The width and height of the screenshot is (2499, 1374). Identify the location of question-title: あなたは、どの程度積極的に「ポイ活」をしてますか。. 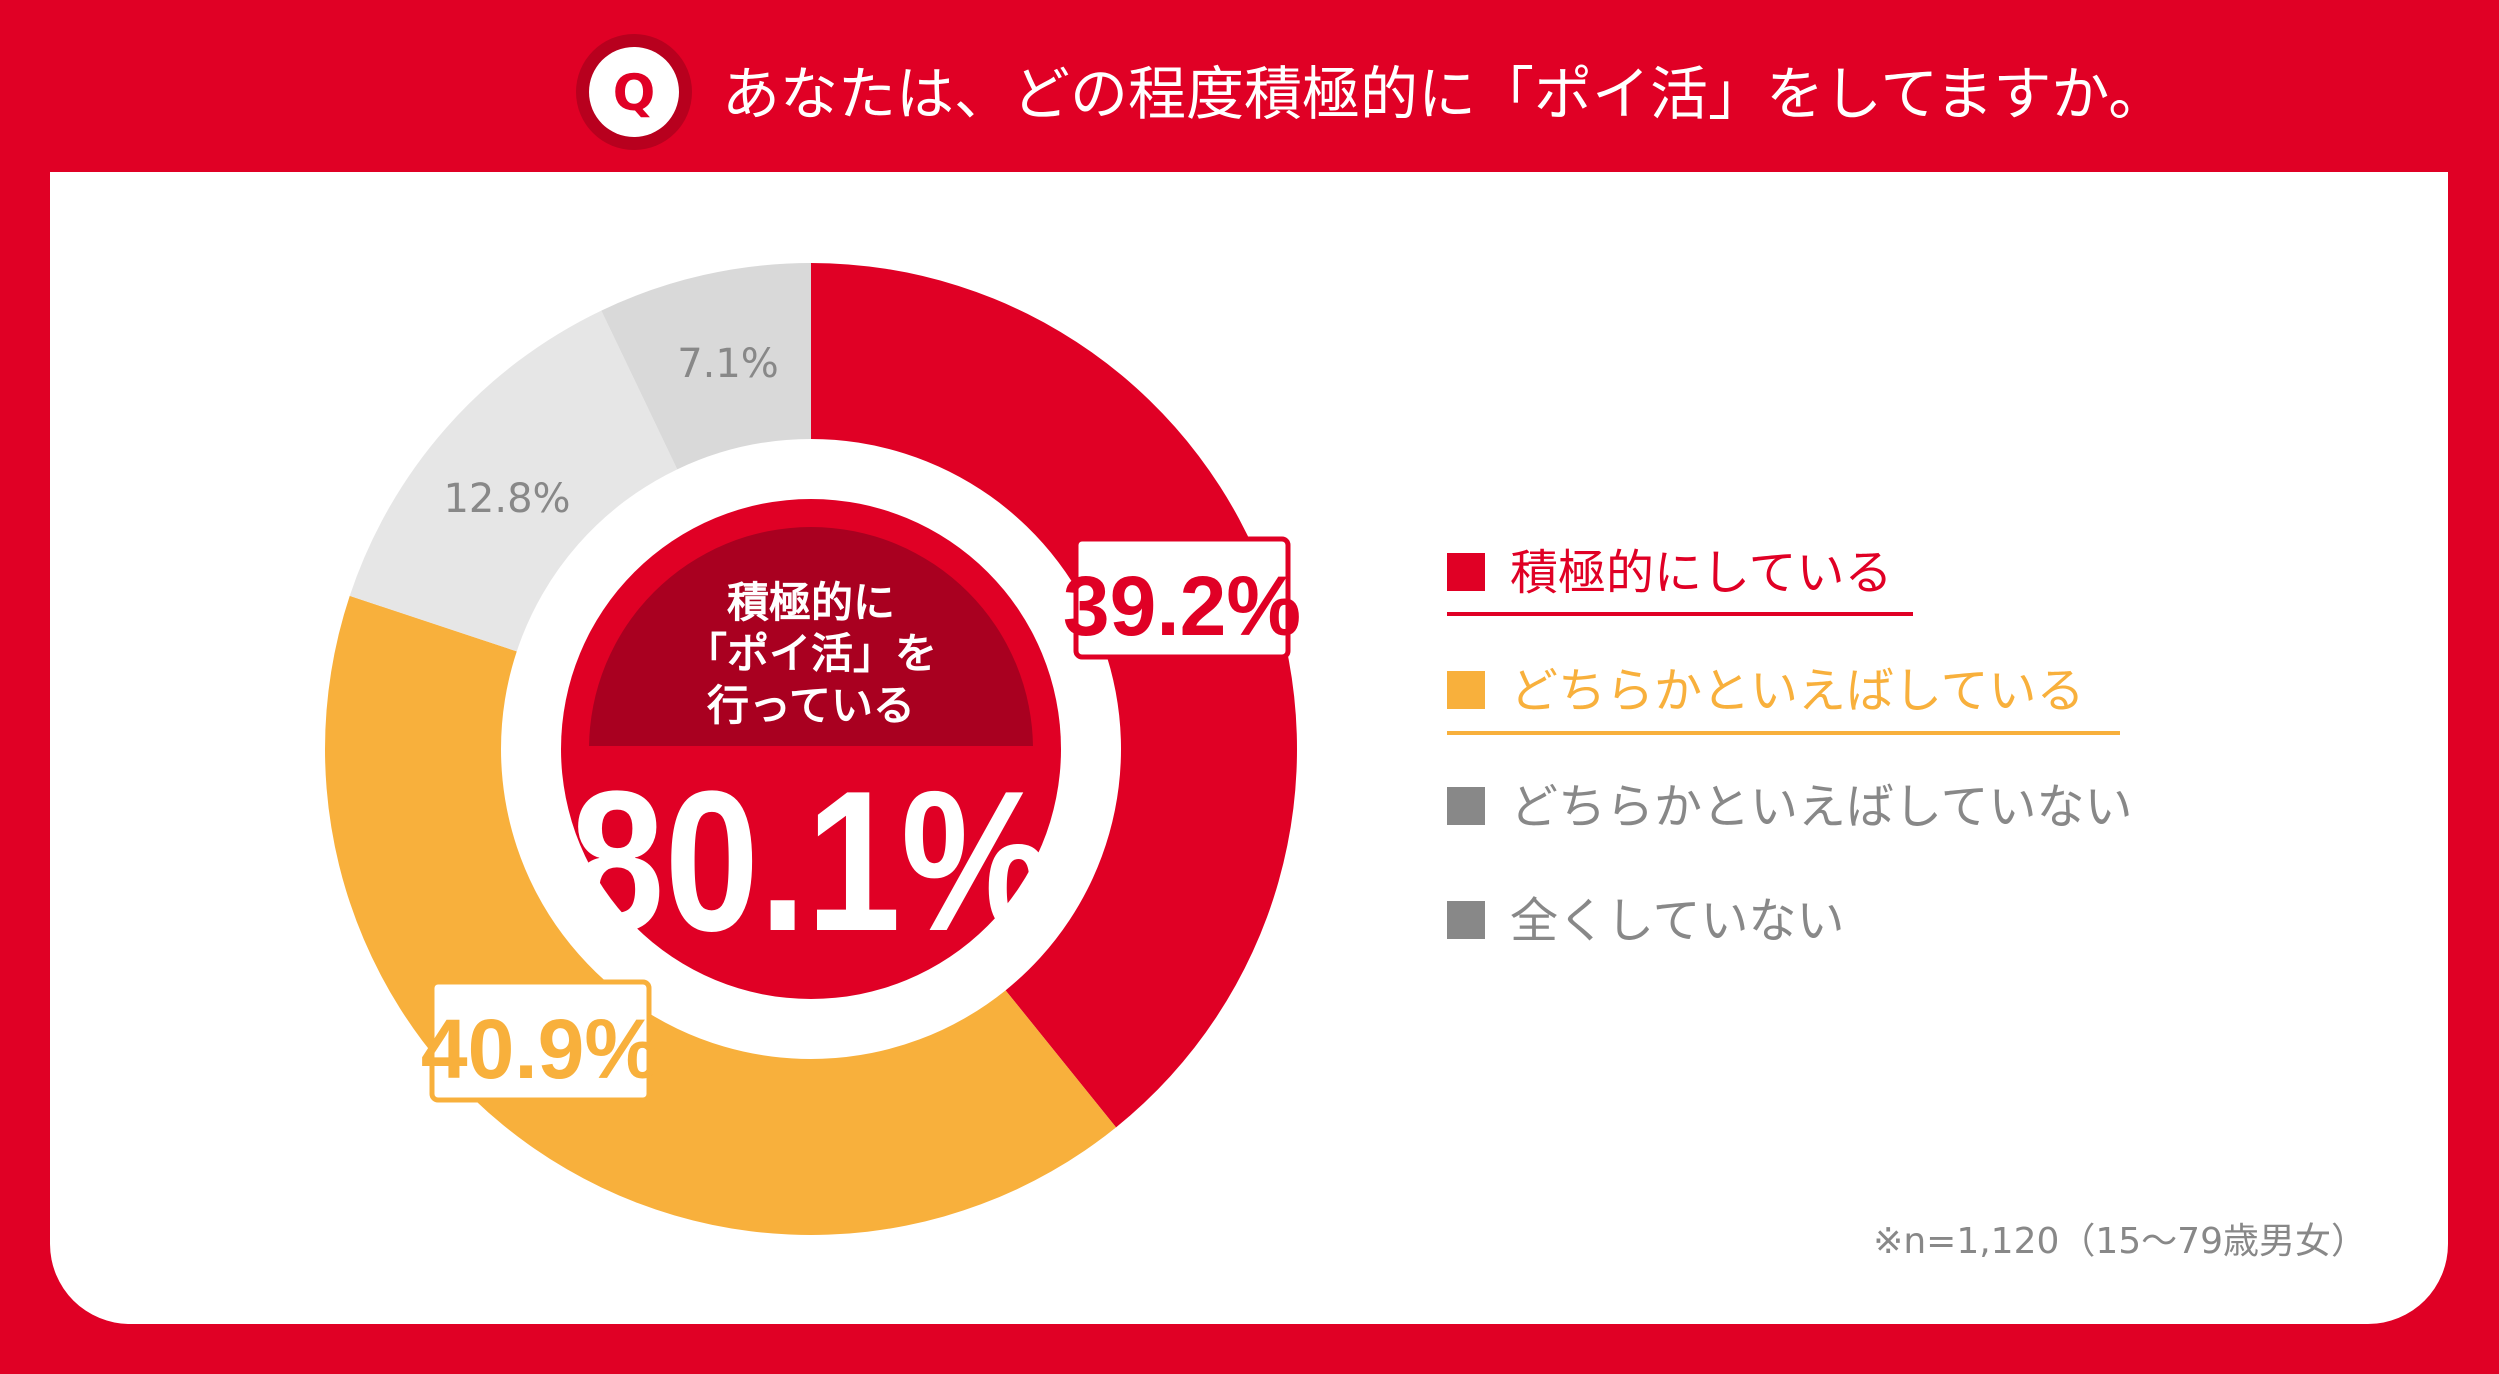
(1444, 94).